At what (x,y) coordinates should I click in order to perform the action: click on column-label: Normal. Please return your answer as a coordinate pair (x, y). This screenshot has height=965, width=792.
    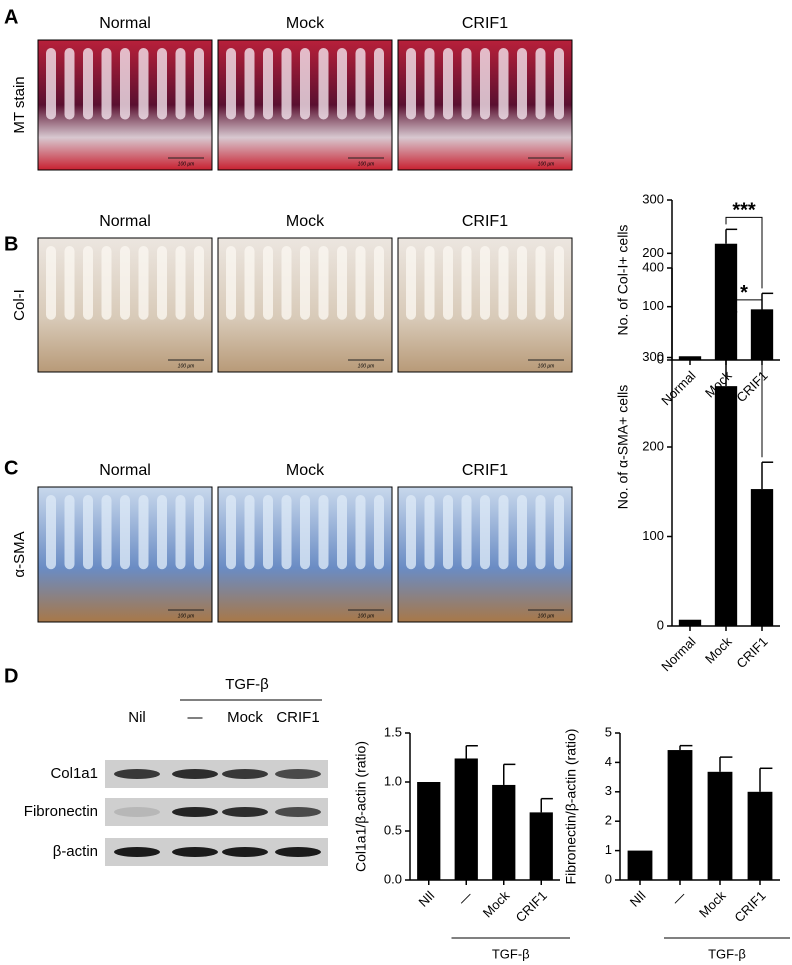
    Looking at the image, I should click on (125, 221).